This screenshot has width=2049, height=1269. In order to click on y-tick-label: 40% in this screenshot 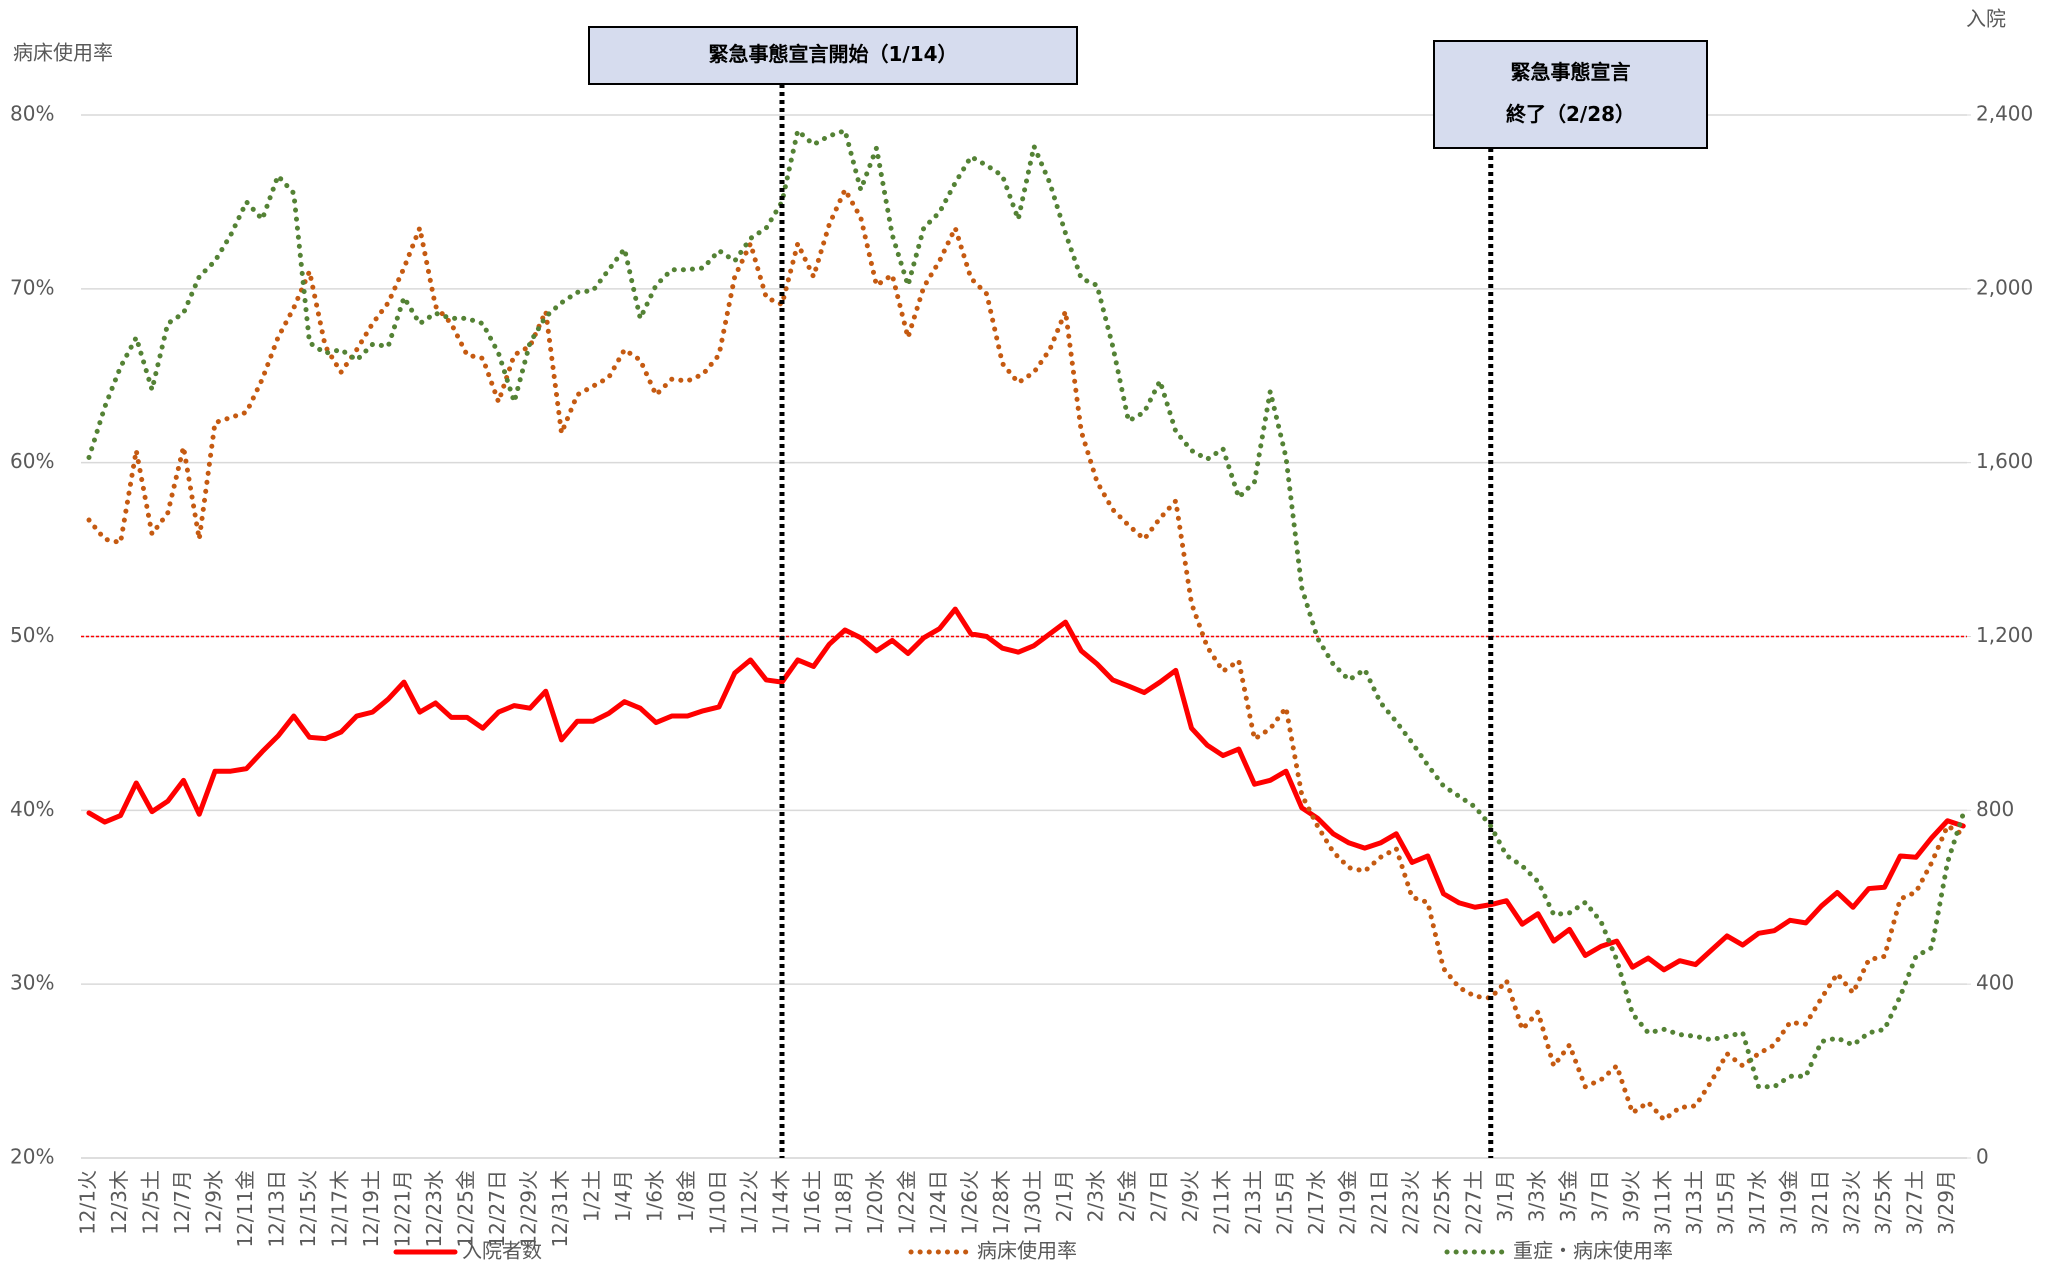, I will do `click(32, 809)`.